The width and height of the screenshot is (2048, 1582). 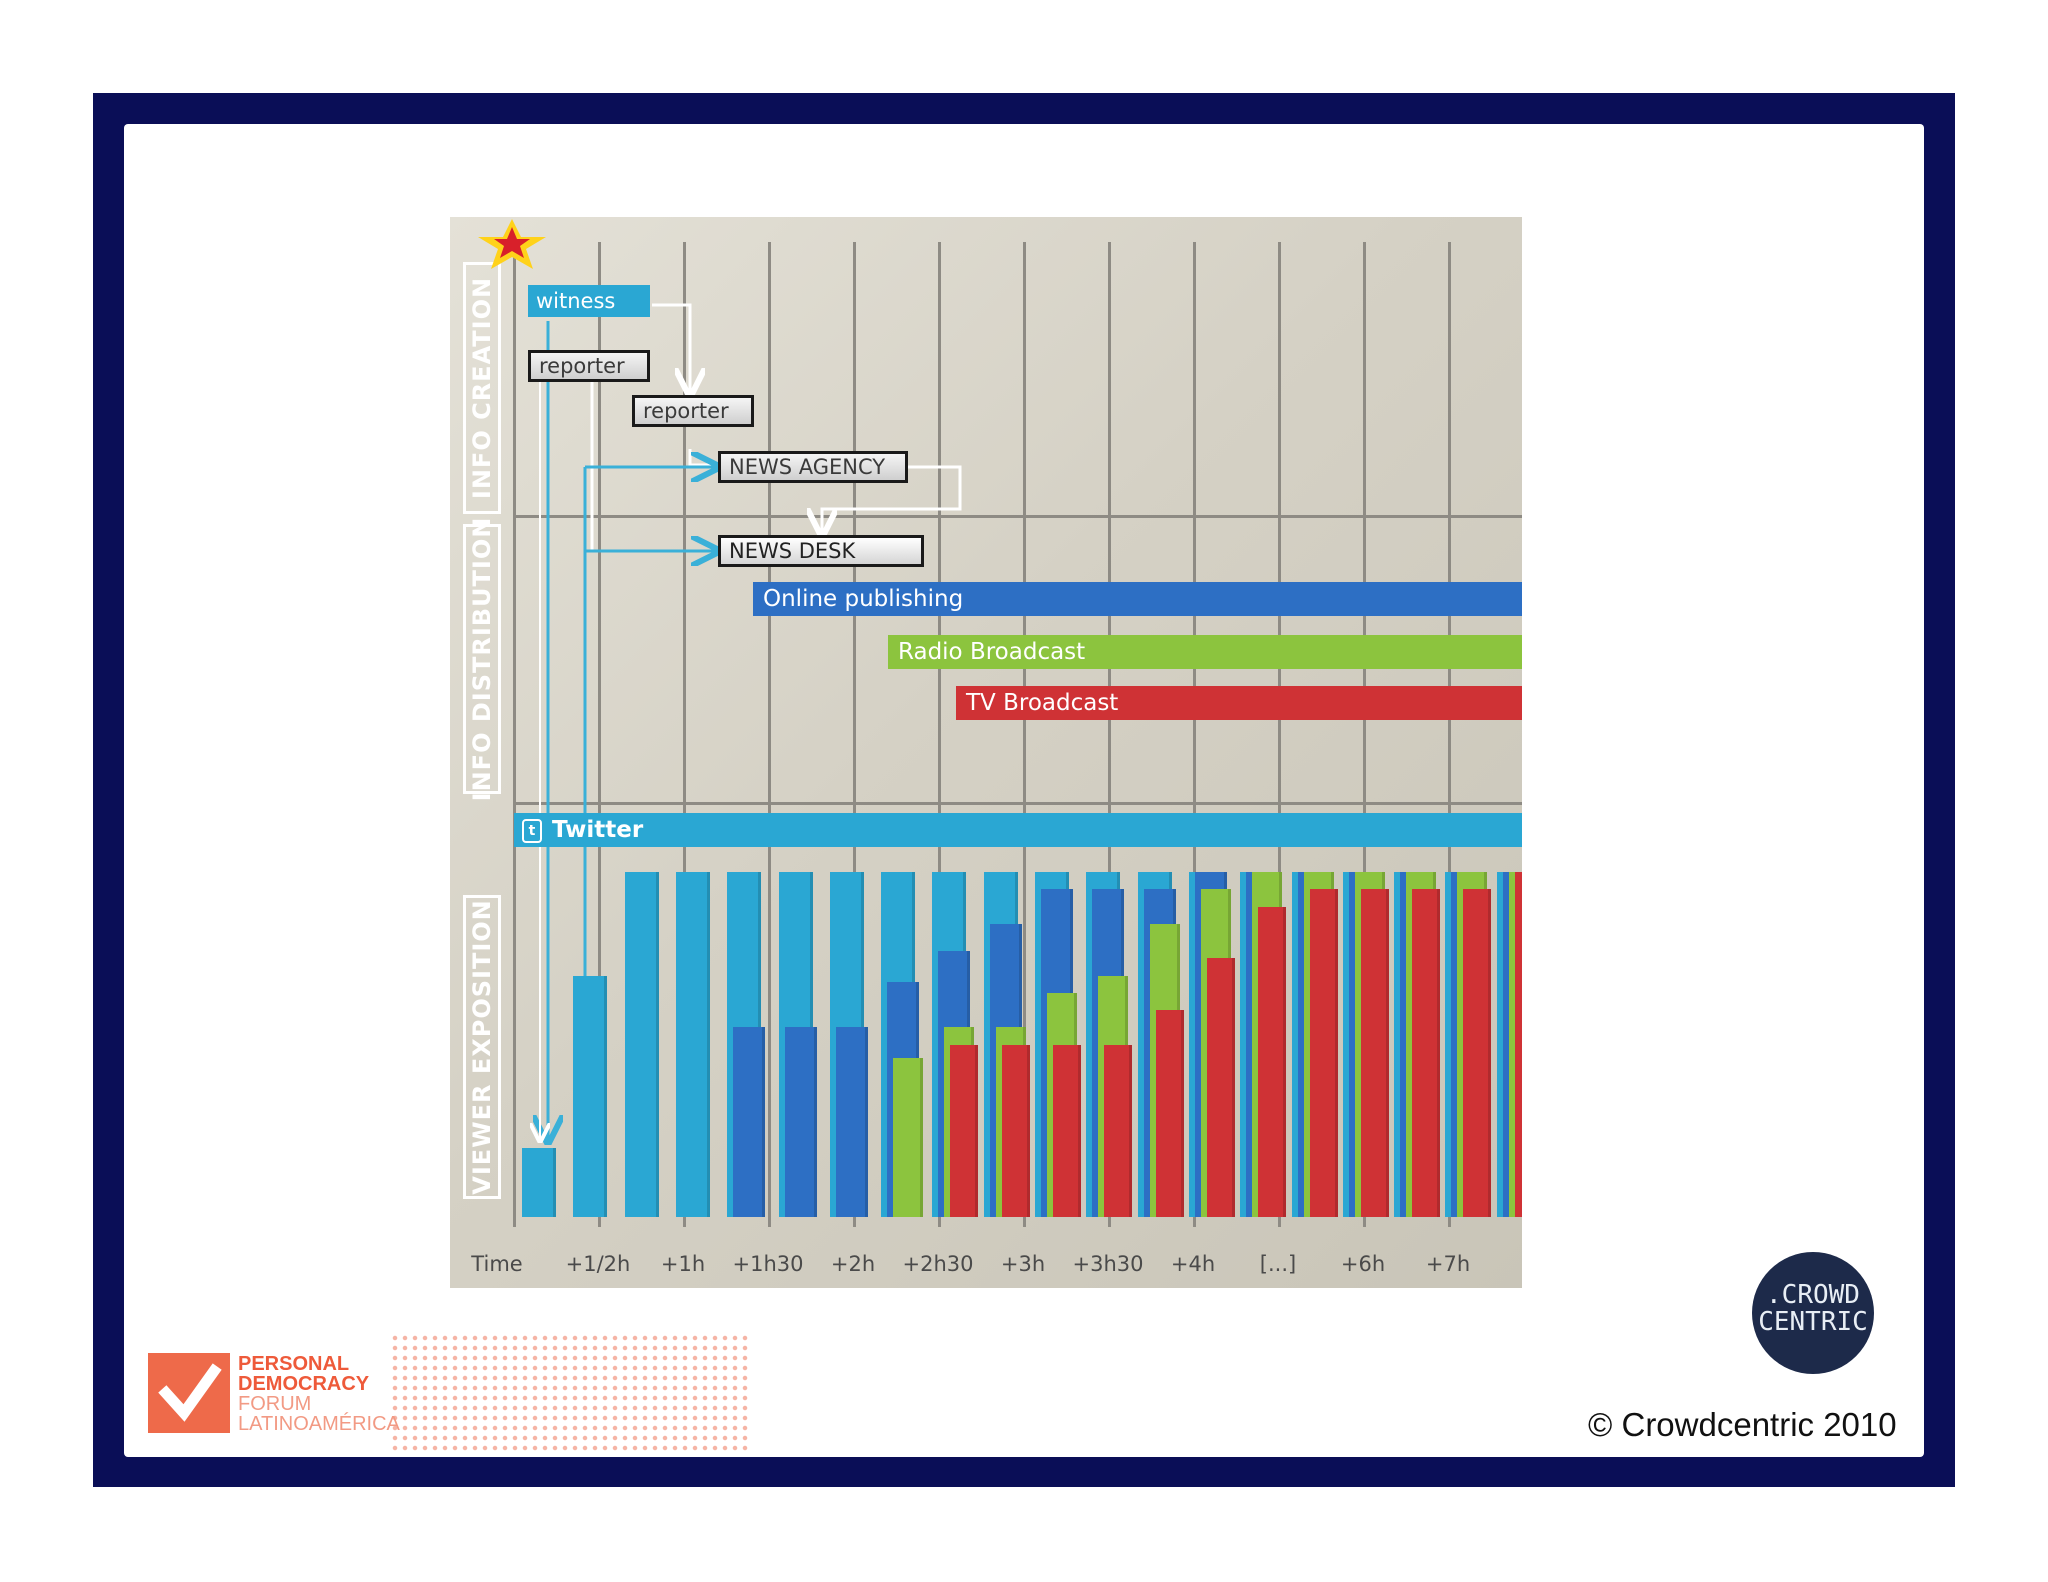 I want to click on reporter-node-1: reporter, so click(x=589, y=366).